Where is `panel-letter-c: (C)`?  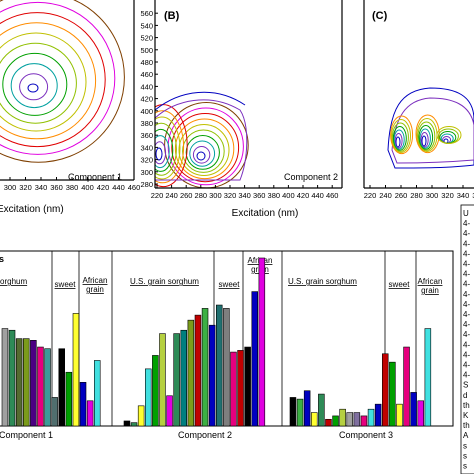
panel-letter-c: (C) is located at coordinates (380, 16).